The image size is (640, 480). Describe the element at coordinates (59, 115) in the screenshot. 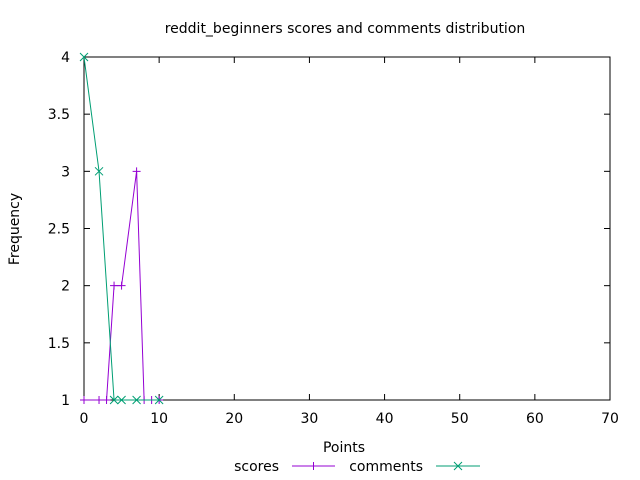

I see `y-tick-label: 3.5` at that location.